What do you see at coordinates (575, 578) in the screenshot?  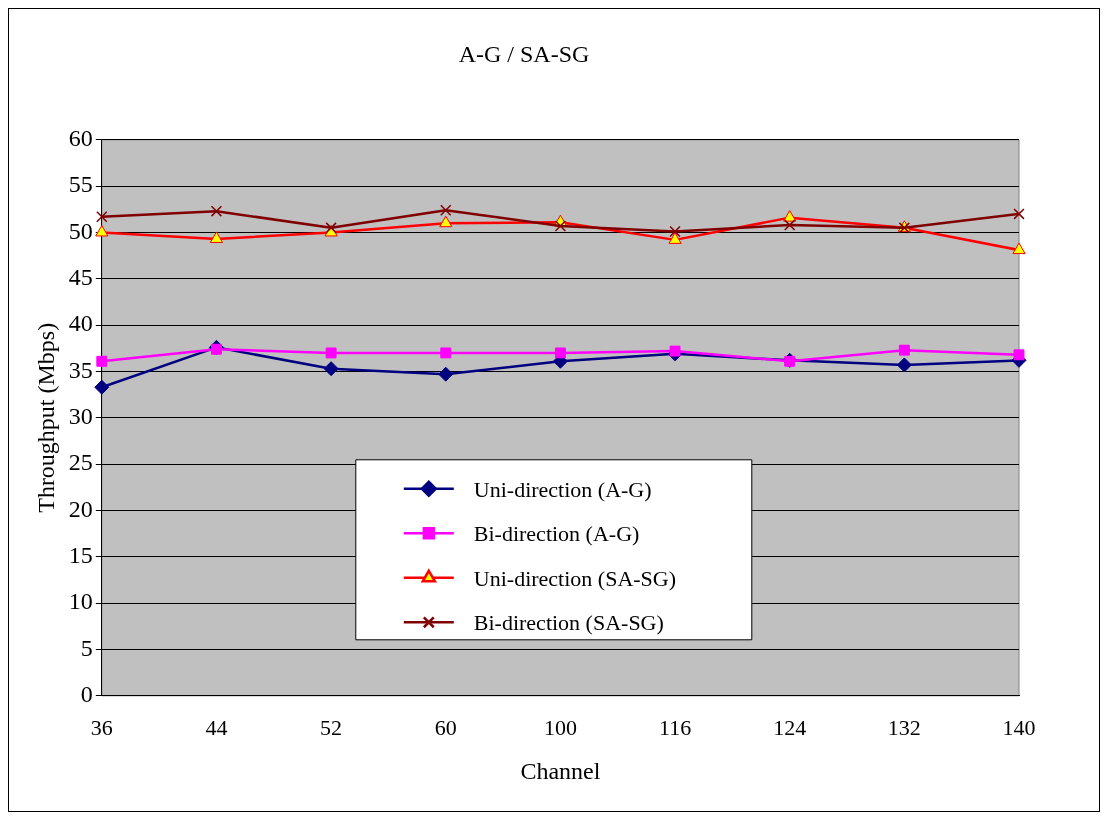 I see `legend-label: Uni-direction (SA-SG)` at bounding box center [575, 578].